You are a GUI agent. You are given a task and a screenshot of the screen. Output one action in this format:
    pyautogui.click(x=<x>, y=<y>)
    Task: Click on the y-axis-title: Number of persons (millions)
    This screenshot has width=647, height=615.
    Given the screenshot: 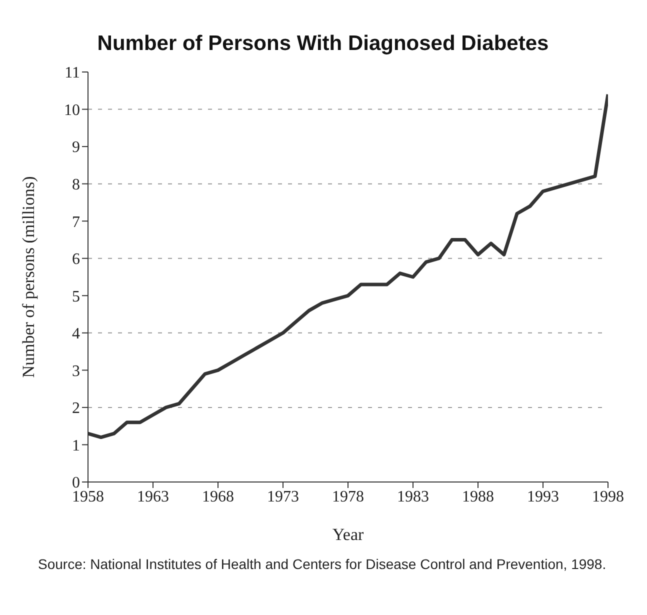 What is the action you would take?
    pyautogui.click(x=28, y=277)
    